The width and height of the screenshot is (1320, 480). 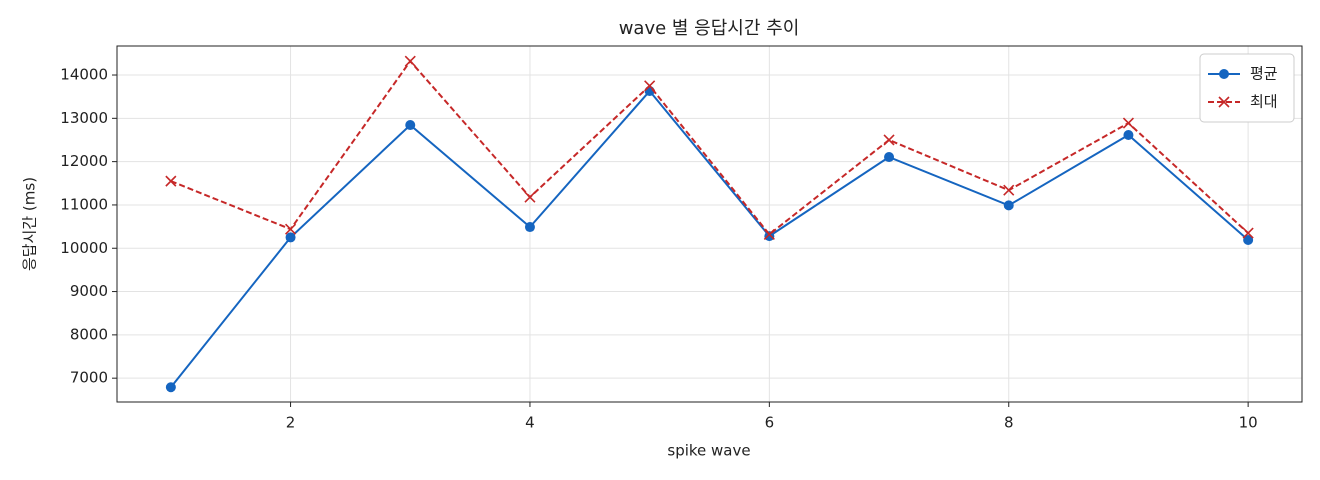 What do you see at coordinates (291, 423) in the screenshot?
I see `x-tick-label: 2` at bounding box center [291, 423].